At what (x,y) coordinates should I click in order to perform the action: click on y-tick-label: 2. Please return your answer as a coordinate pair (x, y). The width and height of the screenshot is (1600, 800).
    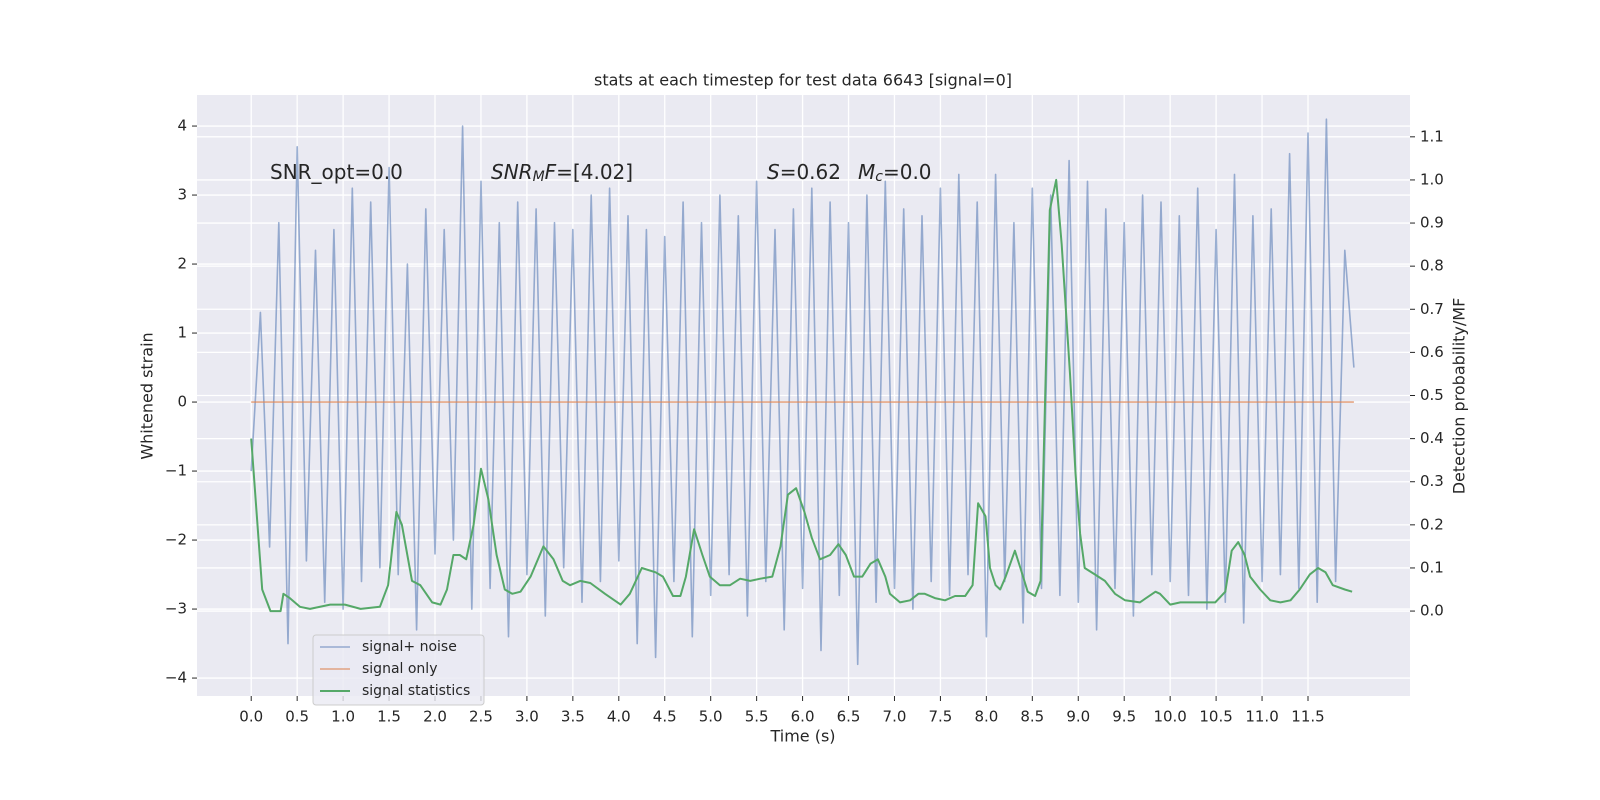
    Looking at the image, I should click on (182, 264).